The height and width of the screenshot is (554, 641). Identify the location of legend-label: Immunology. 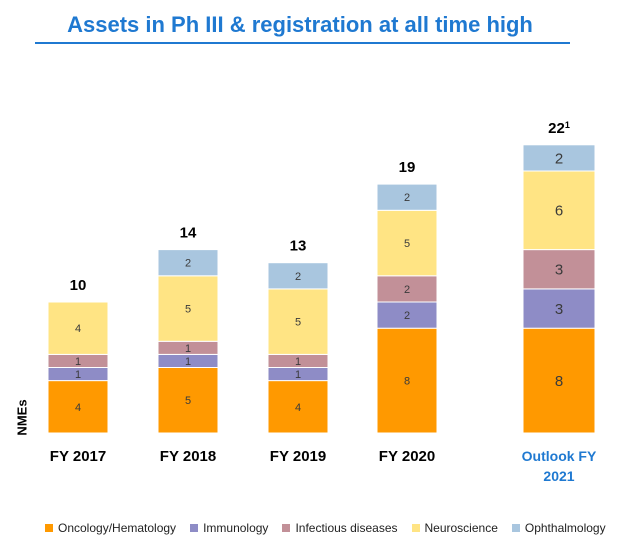
(236, 528).